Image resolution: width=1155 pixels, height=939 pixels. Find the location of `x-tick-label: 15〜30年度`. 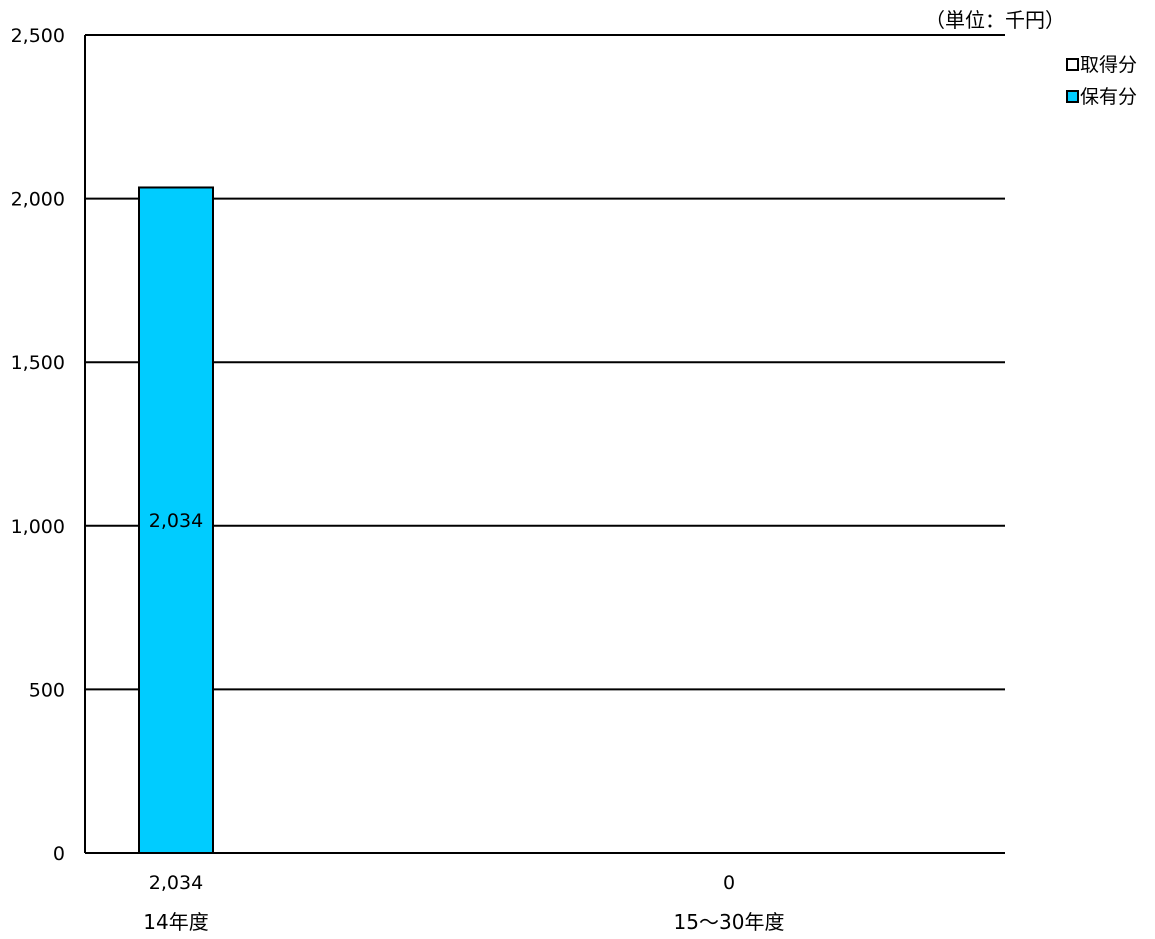

x-tick-label: 15〜30年度 is located at coordinates (729, 922).